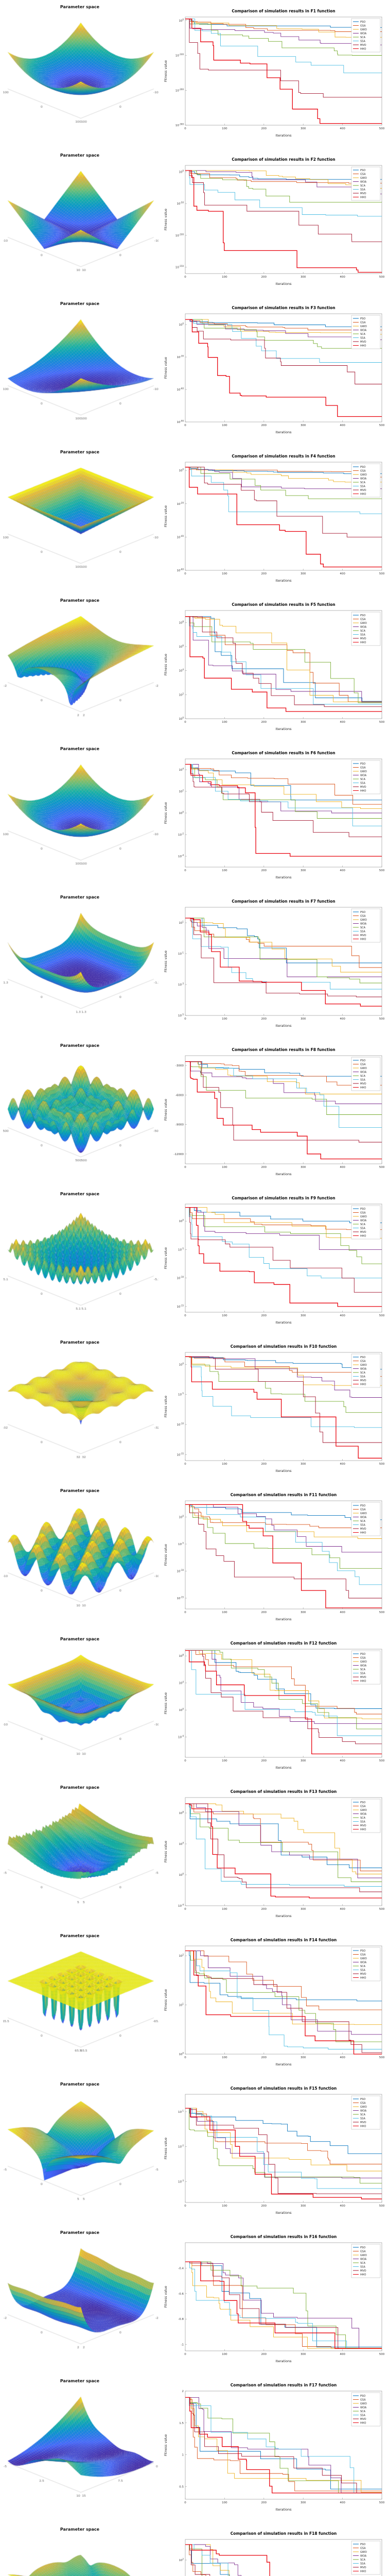  What do you see at coordinates (181, 2181) in the screenshot?
I see `svg-text: 10-3` at bounding box center [181, 2181].